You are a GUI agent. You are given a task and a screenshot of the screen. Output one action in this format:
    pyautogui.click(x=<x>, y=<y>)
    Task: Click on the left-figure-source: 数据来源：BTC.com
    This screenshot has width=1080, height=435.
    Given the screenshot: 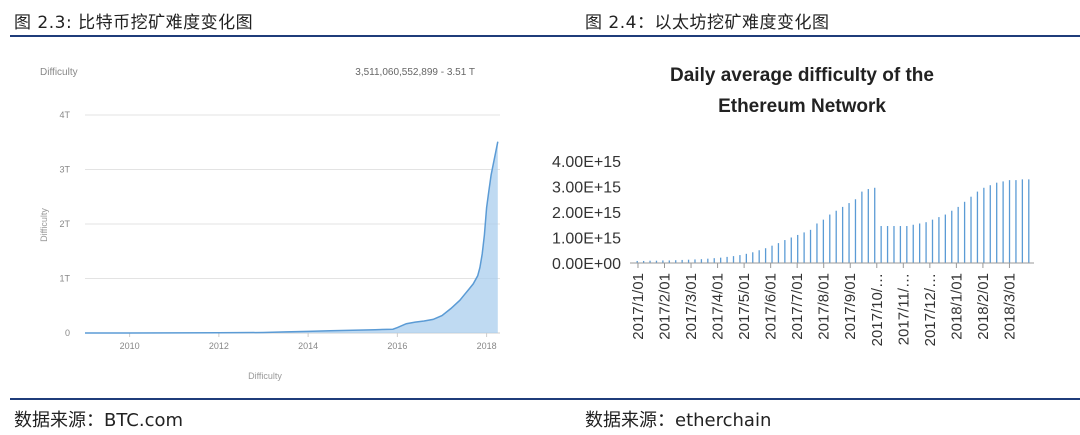 What is the action you would take?
    pyautogui.click(x=99, y=420)
    